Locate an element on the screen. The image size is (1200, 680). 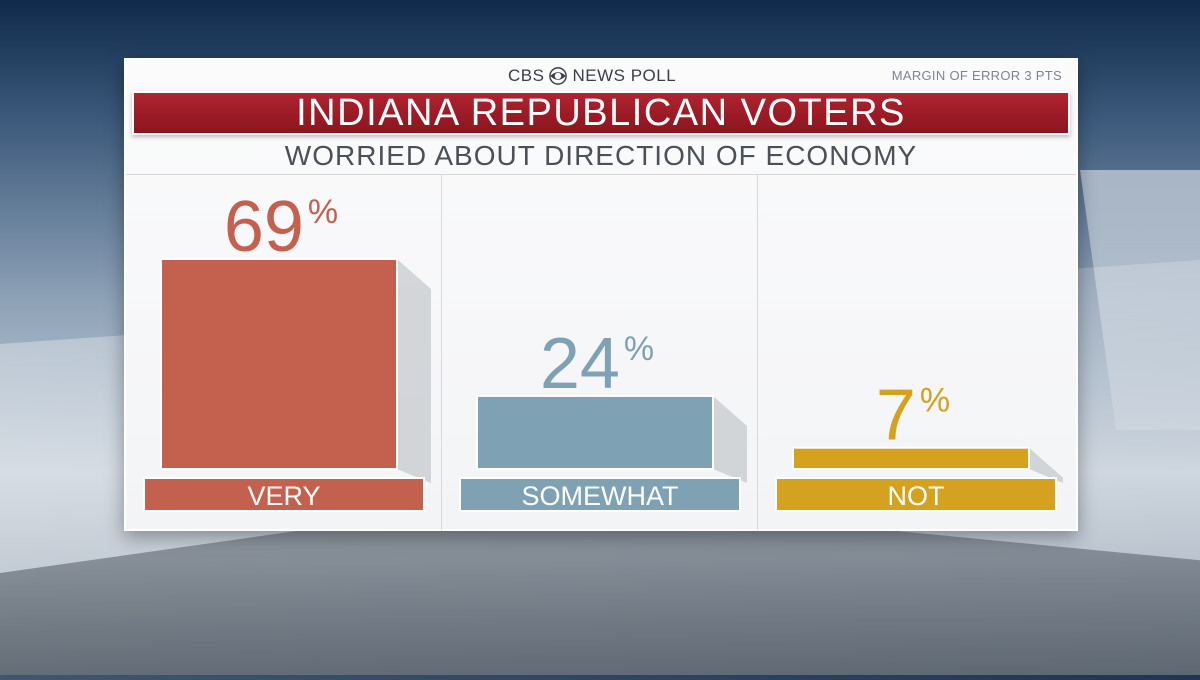
cbs-eye-icon is located at coordinates (558, 76).